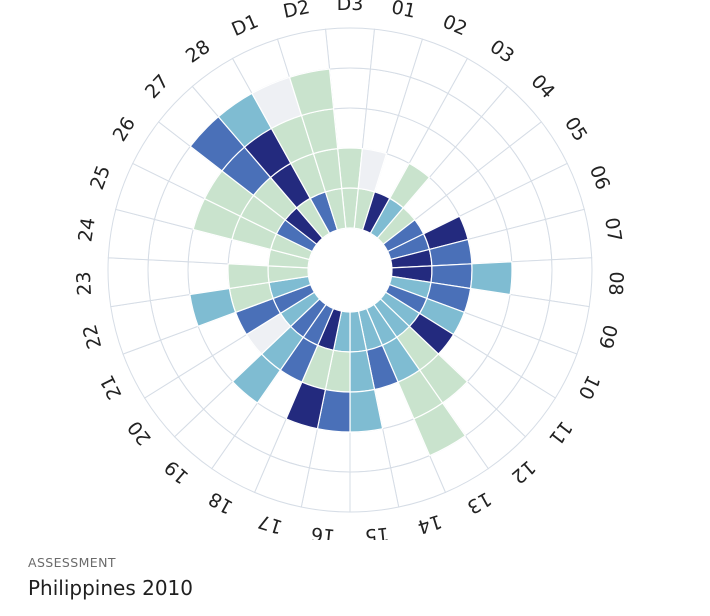 This screenshot has width=710, height=616. I want to click on category-label-18: 18, so click(221, 502).